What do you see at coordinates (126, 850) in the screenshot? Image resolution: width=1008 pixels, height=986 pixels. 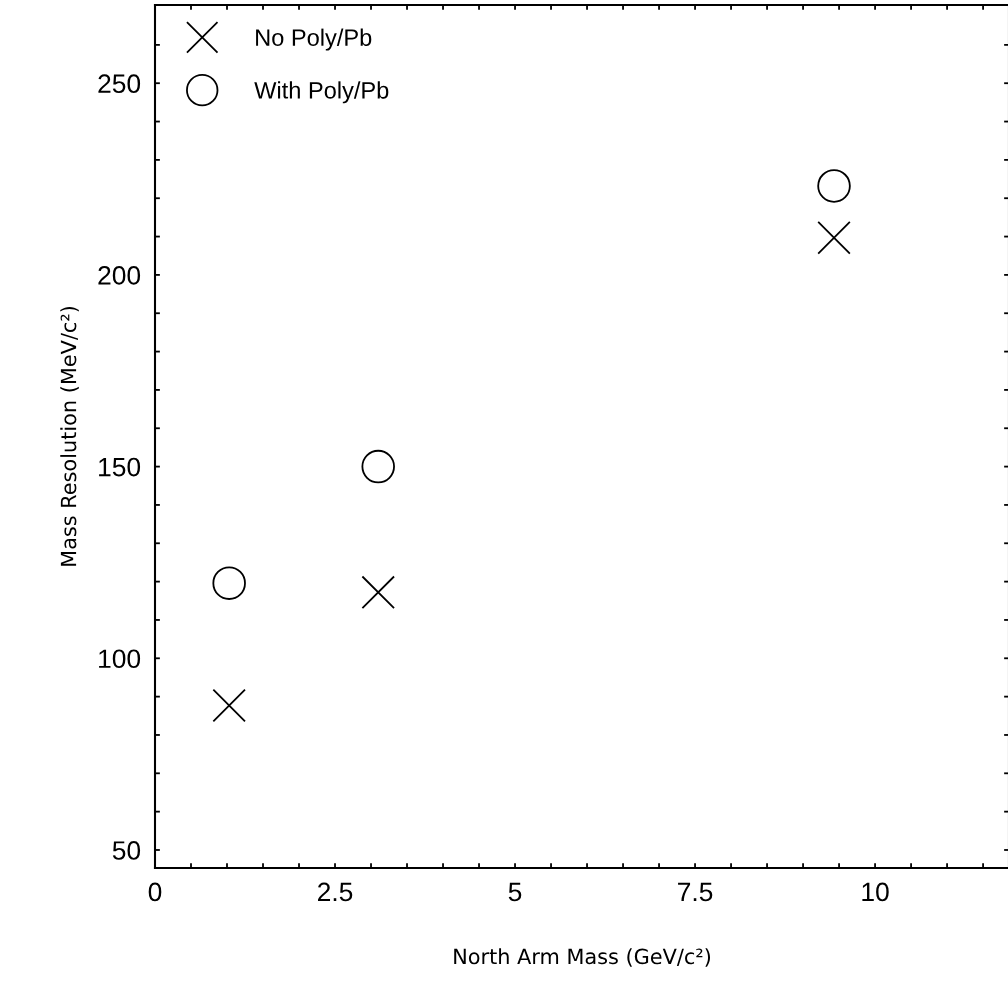 I see `y-tick-label: 50` at bounding box center [126, 850].